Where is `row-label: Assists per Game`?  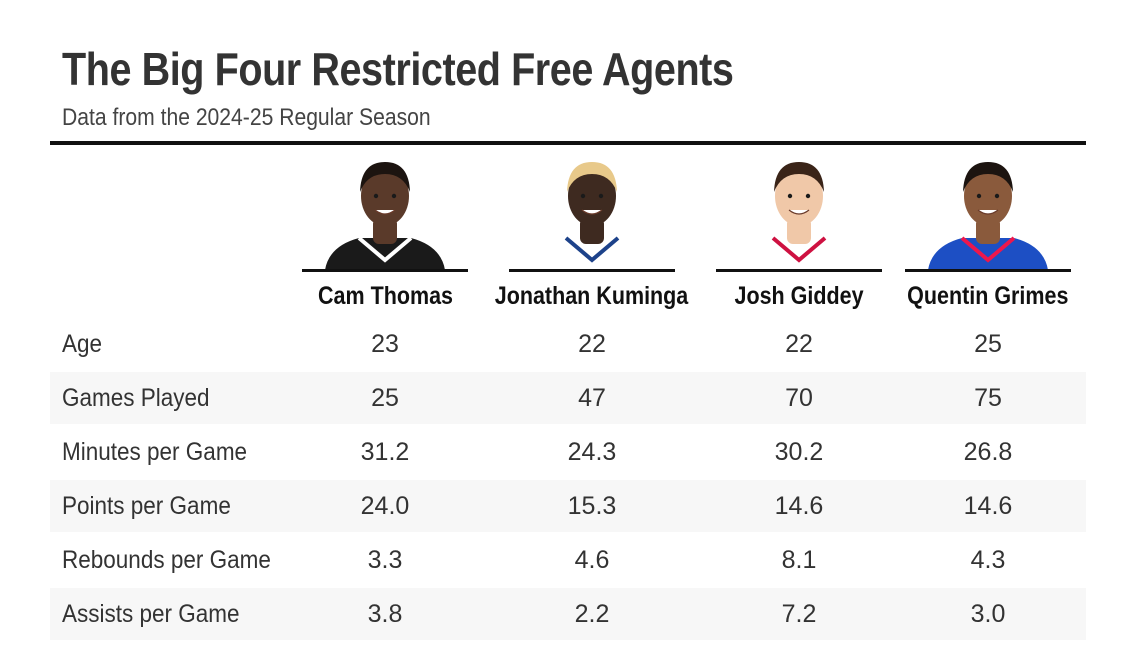
row-label: Assists per Game is located at coordinates (151, 614).